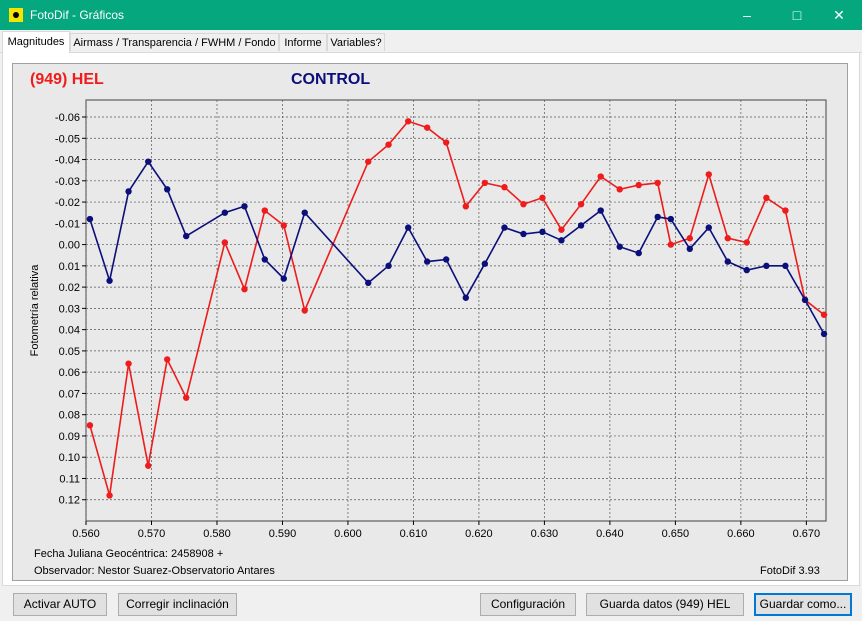 This screenshot has width=862, height=621. Describe the element at coordinates (797, 15) in the screenshot. I see `maximize-icon: □` at that location.